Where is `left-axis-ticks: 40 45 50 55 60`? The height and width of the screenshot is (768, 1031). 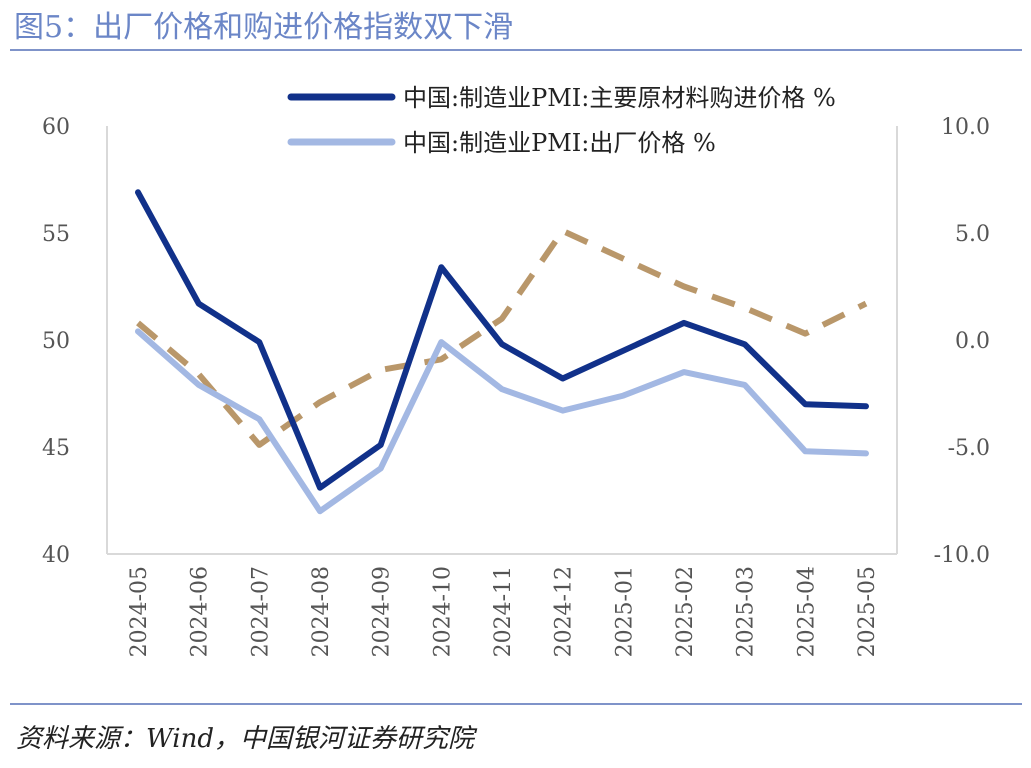 left-axis-ticks: 40 45 50 55 60 is located at coordinates (56, 341).